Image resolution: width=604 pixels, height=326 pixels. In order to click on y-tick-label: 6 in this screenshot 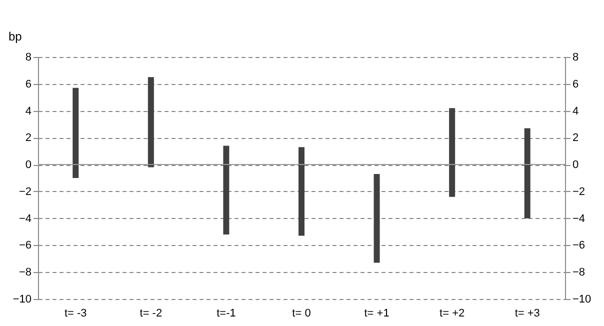, I will do `click(28, 84)`.